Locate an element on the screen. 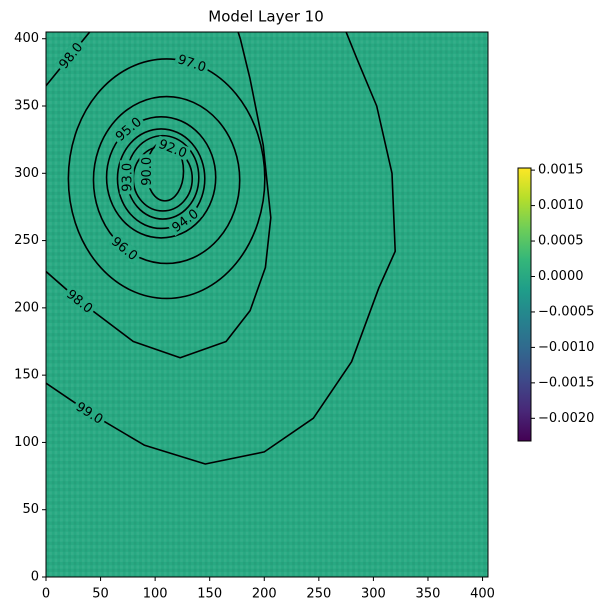 The height and width of the screenshot is (615, 610). y-tick-label: 150 is located at coordinates (26, 375).